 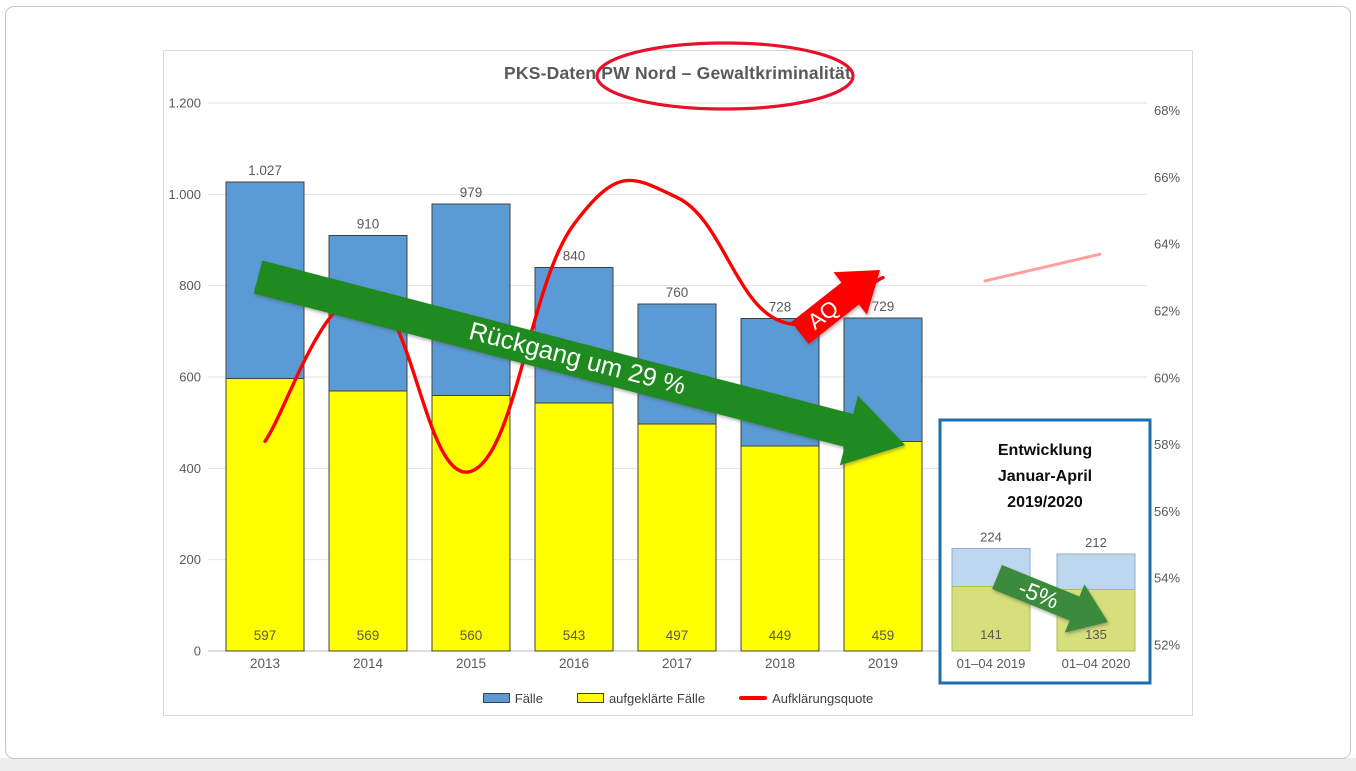 I want to click on bar-aufgeklaert-2018, so click(x=780, y=548).